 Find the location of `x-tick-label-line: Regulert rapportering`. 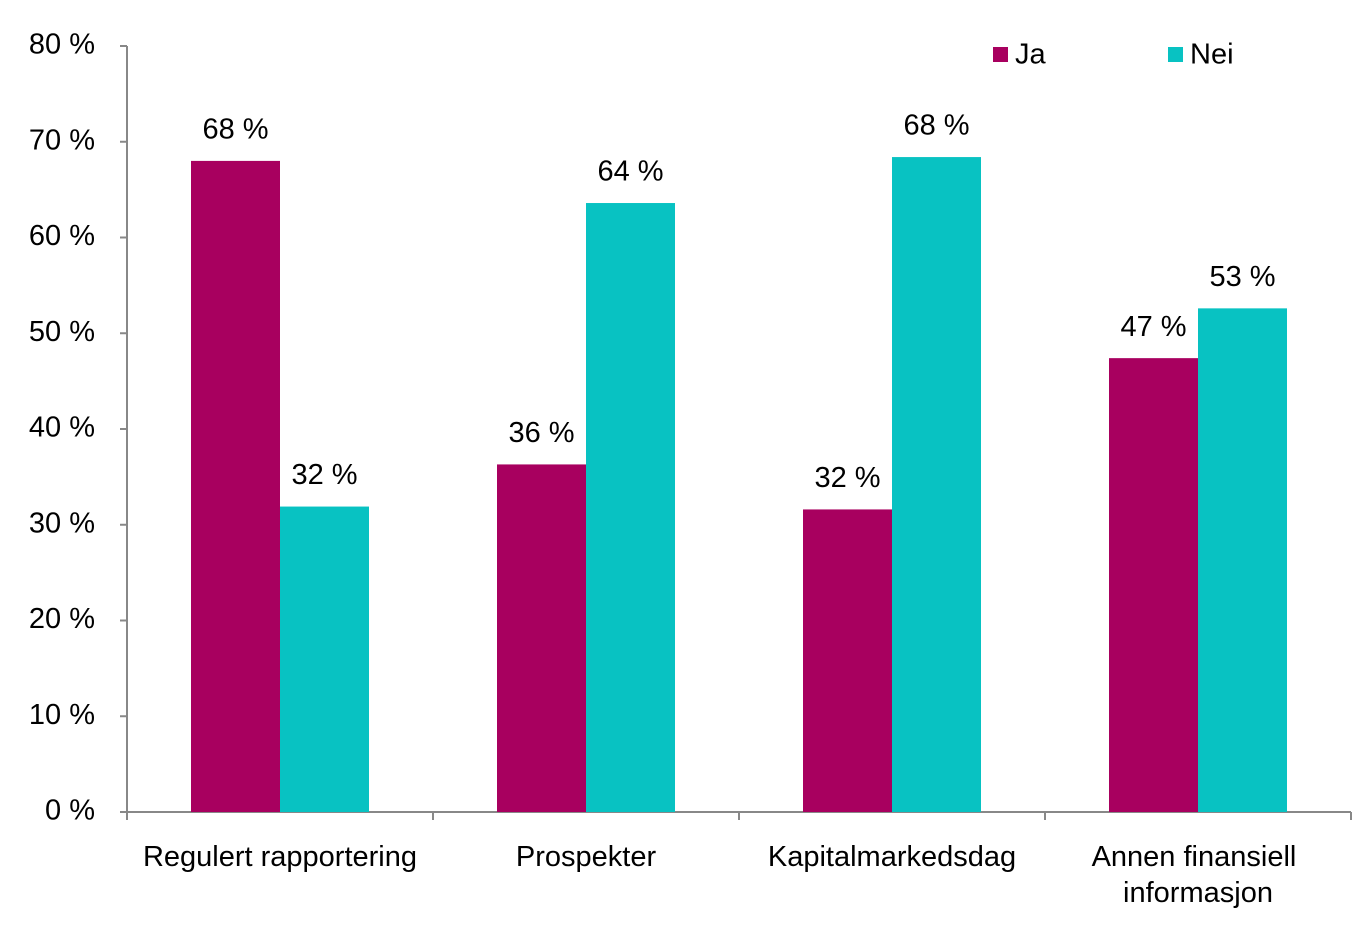

x-tick-label-line: Regulert rapportering is located at coordinates (280, 857).